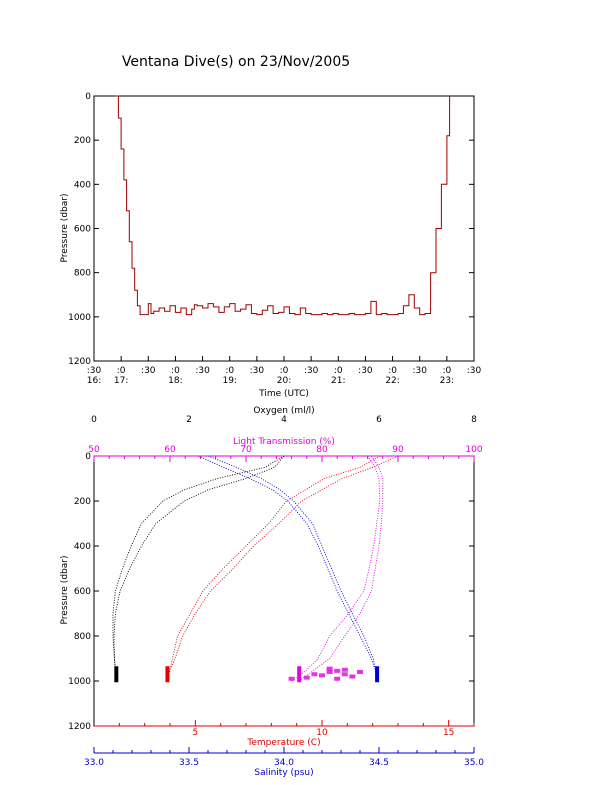  What do you see at coordinates (189, 420) in the screenshot?
I see `oxygen-tick-label: 2` at bounding box center [189, 420].